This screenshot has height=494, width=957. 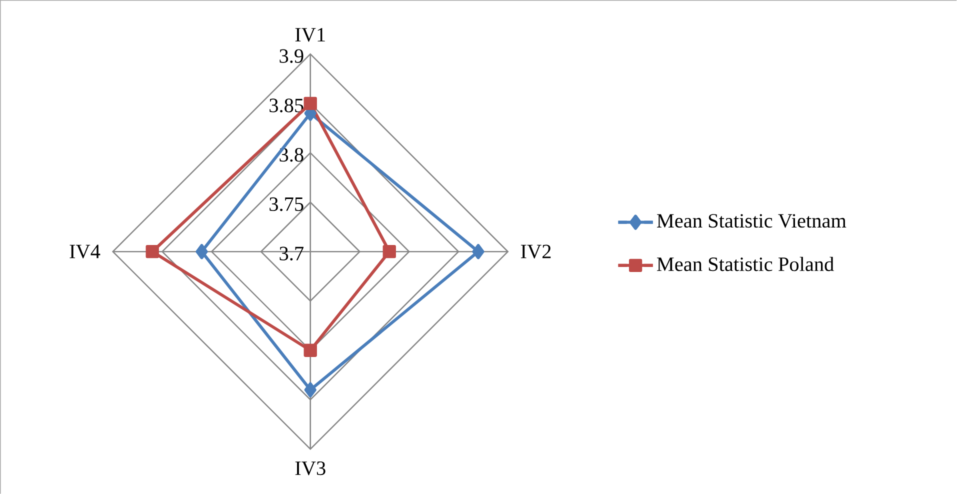 What do you see at coordinates (310, 468) in the screenshot?
I see `spoke-label: IV3` at bounding box center [310, 468].